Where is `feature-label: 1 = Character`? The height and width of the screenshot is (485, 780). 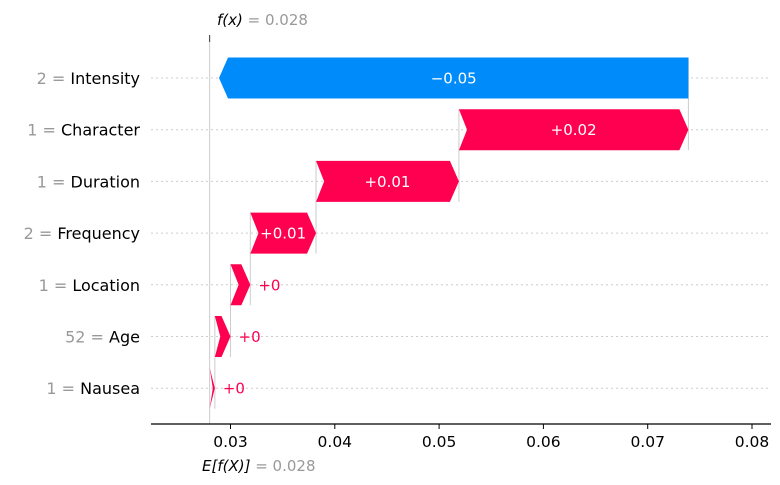 feature-label: 1 = Character is located at coordinates (83, 130).